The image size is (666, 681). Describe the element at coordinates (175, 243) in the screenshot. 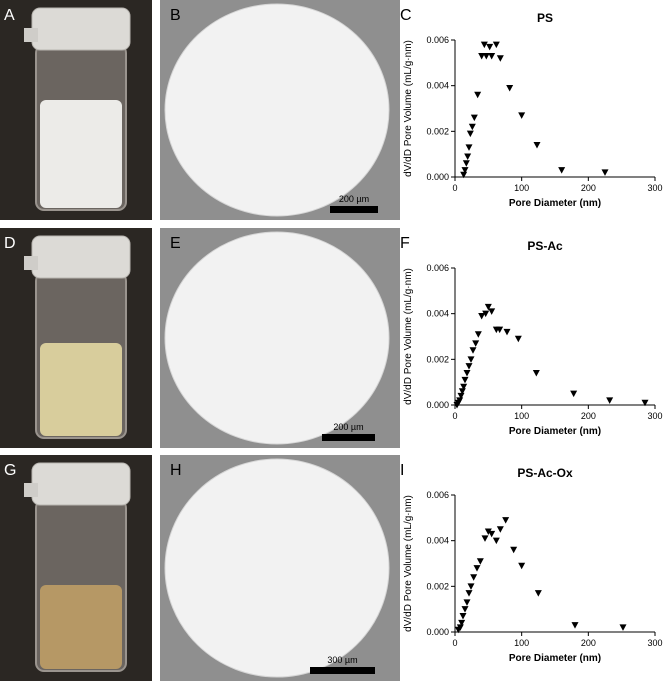

I see `panel-label: E` at that location.